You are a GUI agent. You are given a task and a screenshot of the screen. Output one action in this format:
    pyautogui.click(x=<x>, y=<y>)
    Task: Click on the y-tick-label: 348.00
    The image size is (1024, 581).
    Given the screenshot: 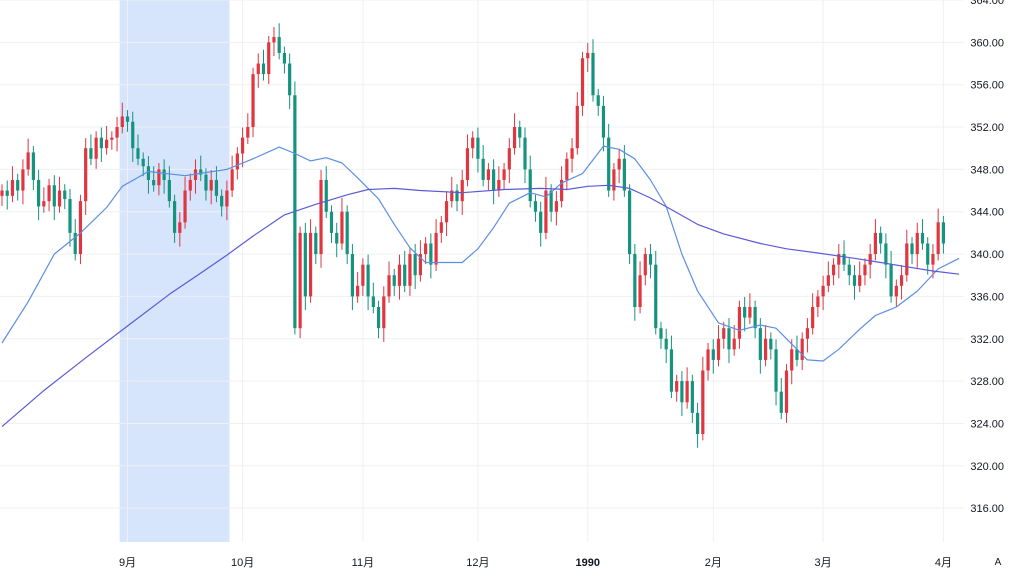 What is the action you would take?
    pyautogui.click(x=987, y=170)
    